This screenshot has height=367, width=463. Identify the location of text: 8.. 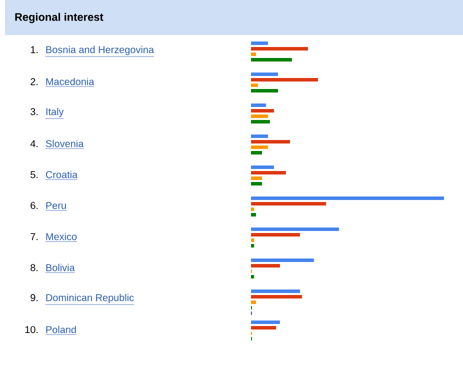
(34, 268).